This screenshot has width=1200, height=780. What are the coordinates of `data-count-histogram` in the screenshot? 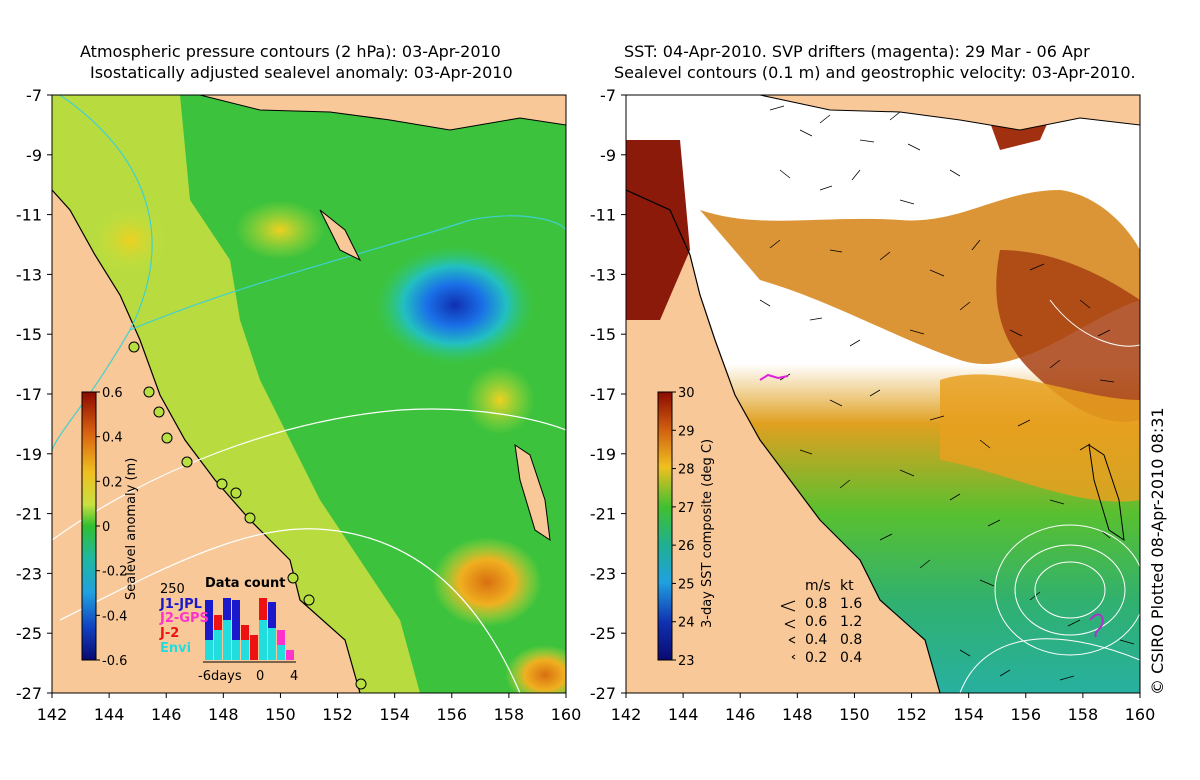 It's located at (249, 630).